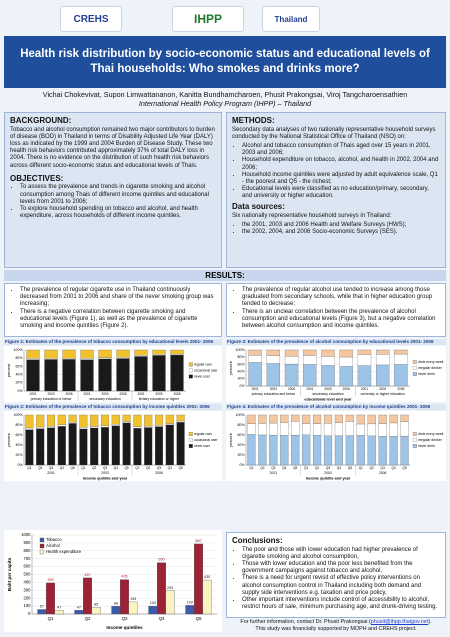  I want to click on results-heading: RESULTS:, so click(225, 275).